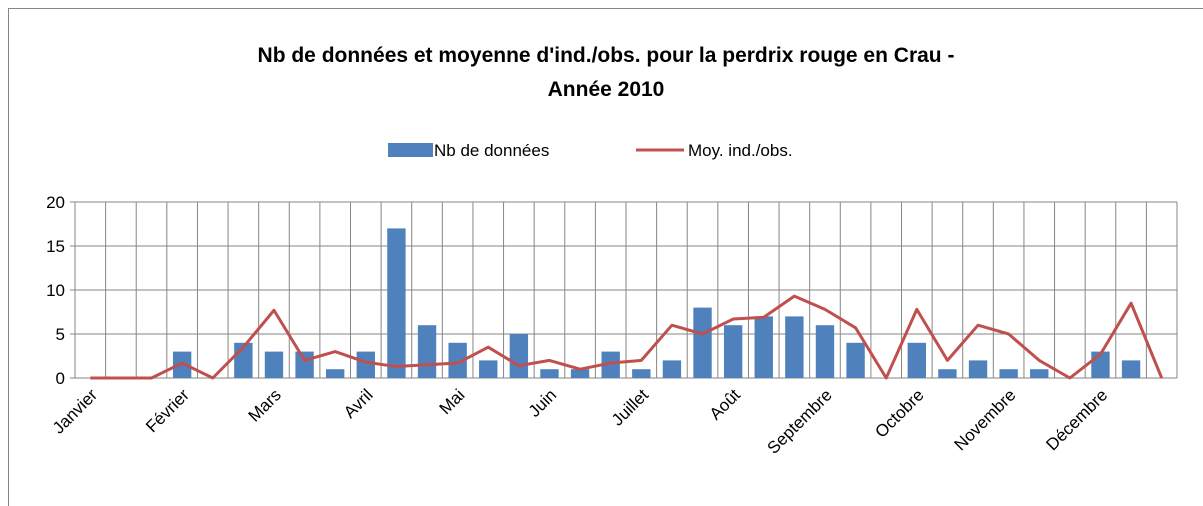 This screenshot has height=506, width=1203. I want to click on y-tick-label: 0, so click(60, 378).